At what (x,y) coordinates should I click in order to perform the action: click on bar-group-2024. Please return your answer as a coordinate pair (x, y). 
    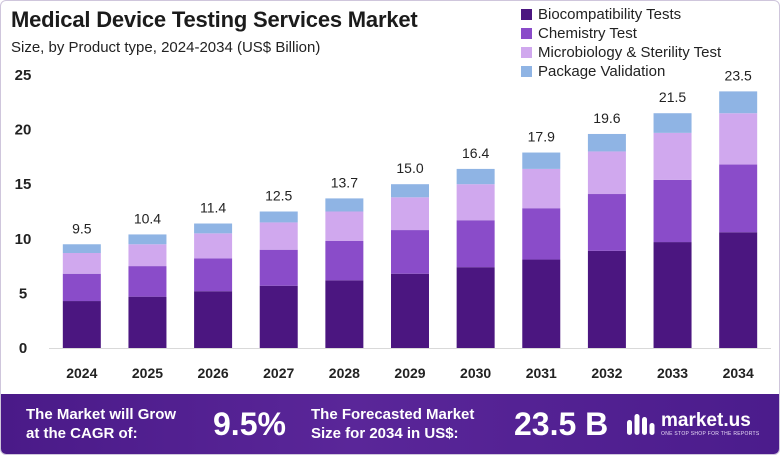
    Looking at the image, I should click on (81, 296).